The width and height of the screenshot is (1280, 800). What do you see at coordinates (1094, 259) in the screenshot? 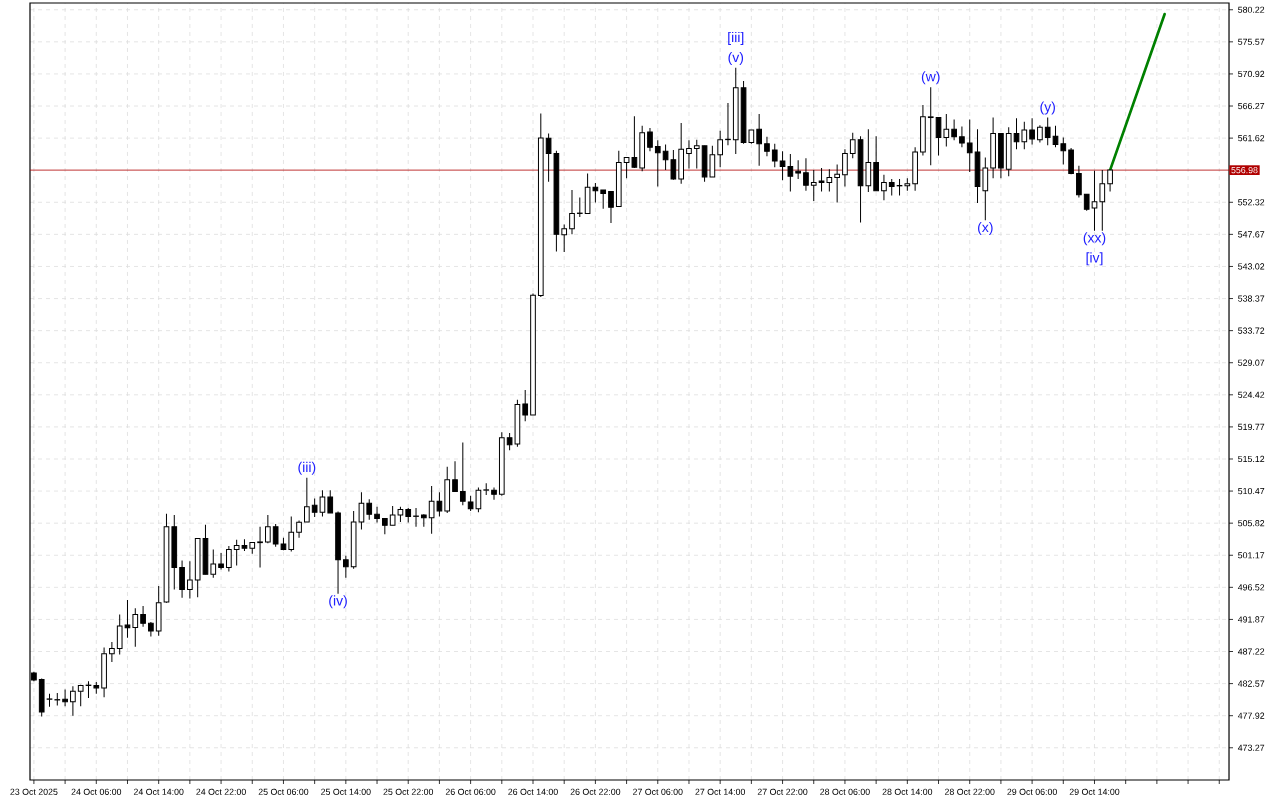
I see `annotation: [iv]` at bounding box center [1094, 259].